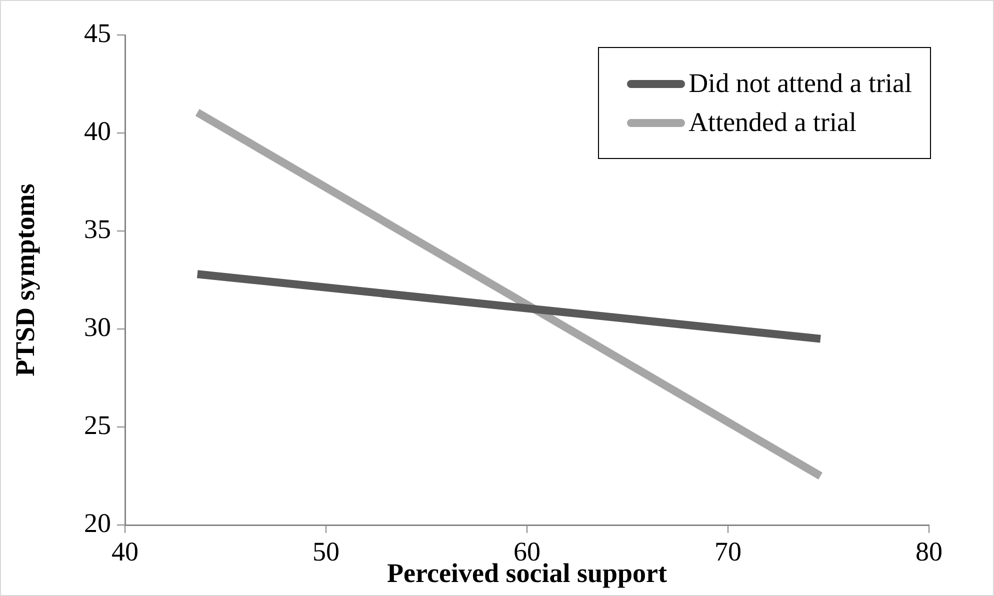  I want to click on y-tick-label: 45, so click(97, 33).